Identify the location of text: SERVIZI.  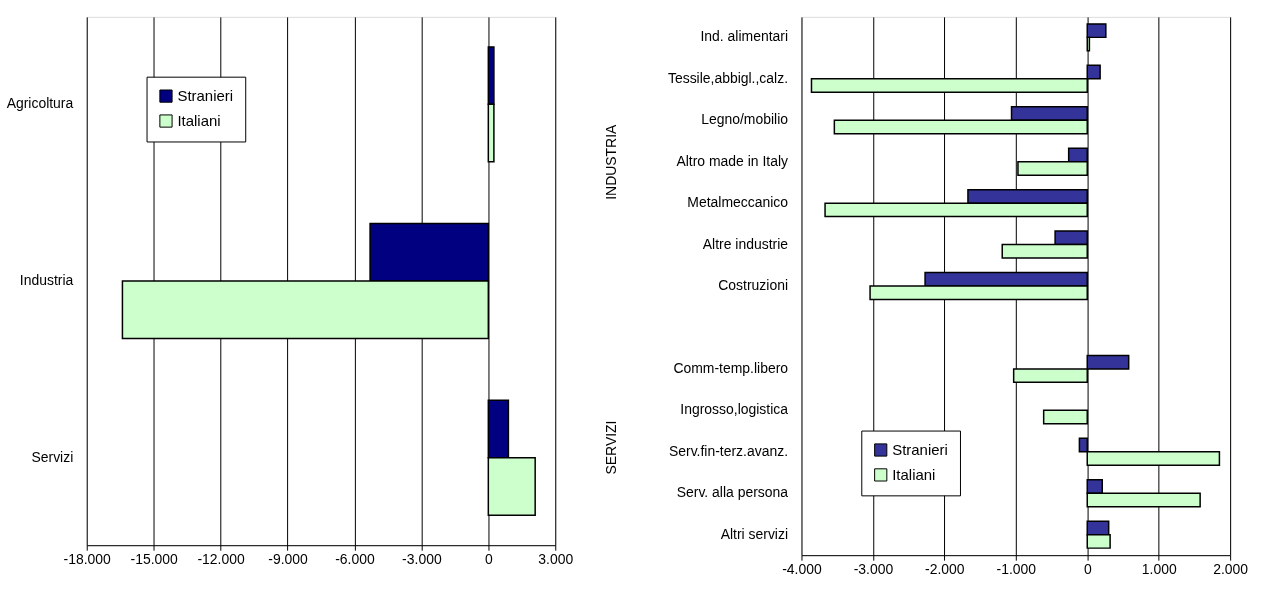
(611, 447).